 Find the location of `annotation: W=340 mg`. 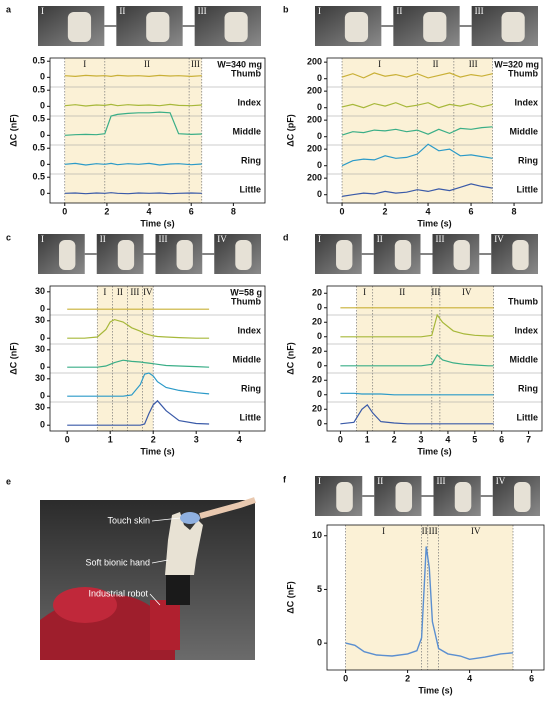

annotation: W=340 mg is located at coordinates (239, 64).